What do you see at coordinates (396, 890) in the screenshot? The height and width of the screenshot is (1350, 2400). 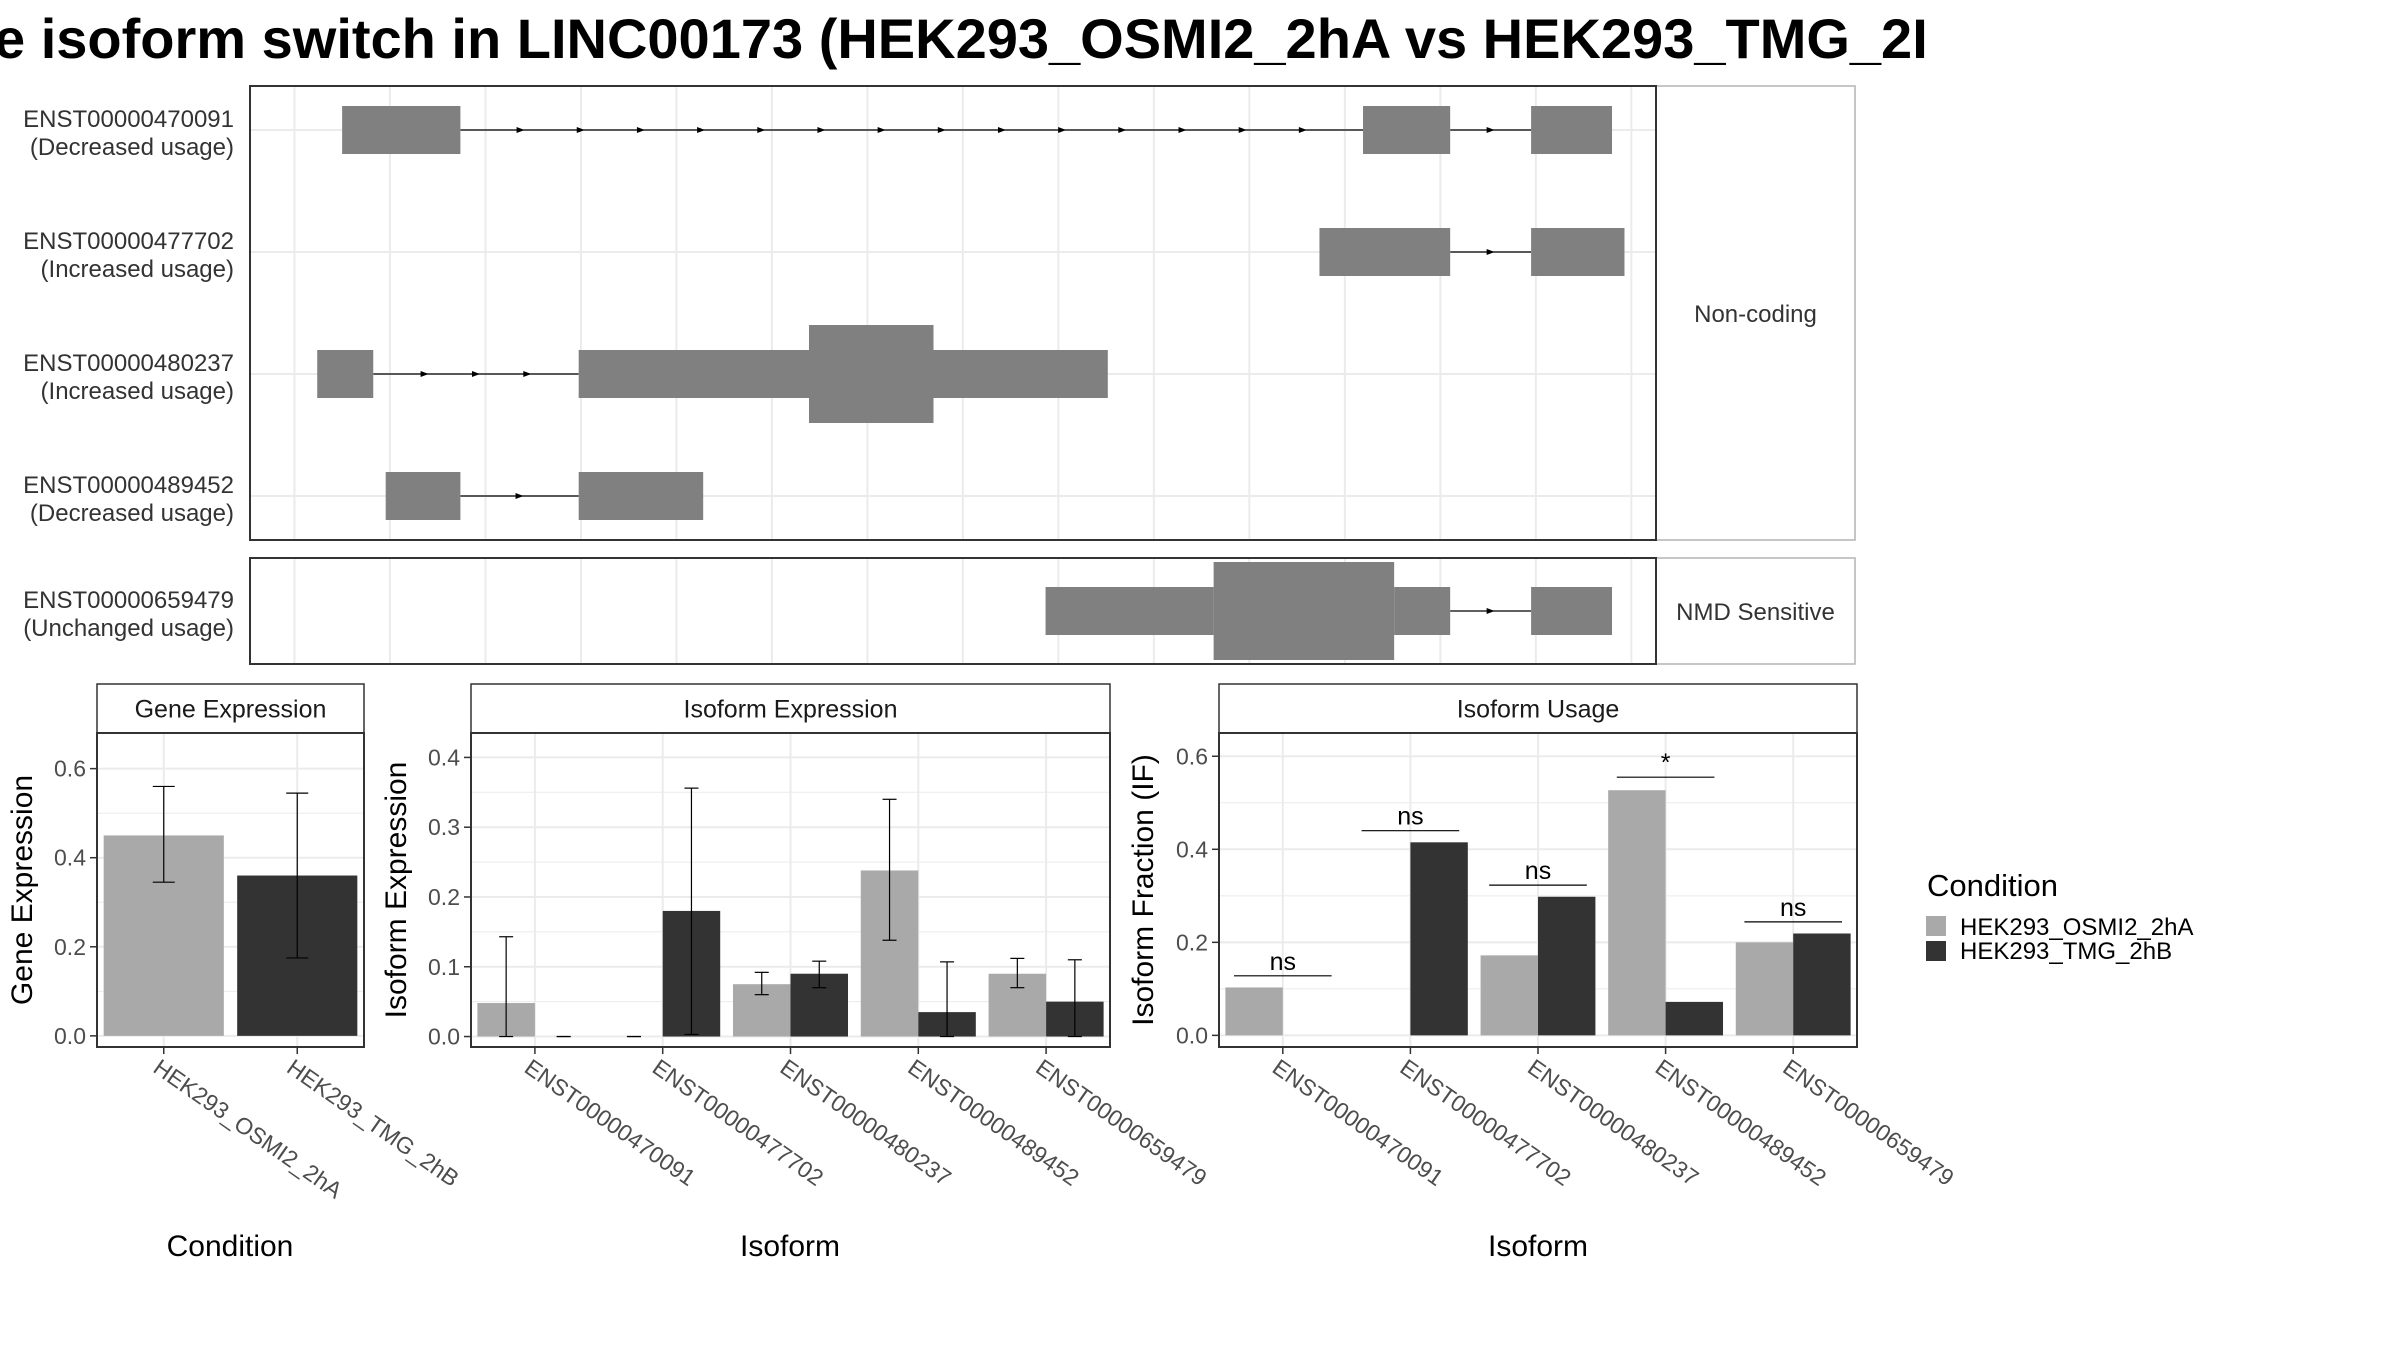 I see `y-axis-title: Isoform Expression` at bounding box center [396, 890].